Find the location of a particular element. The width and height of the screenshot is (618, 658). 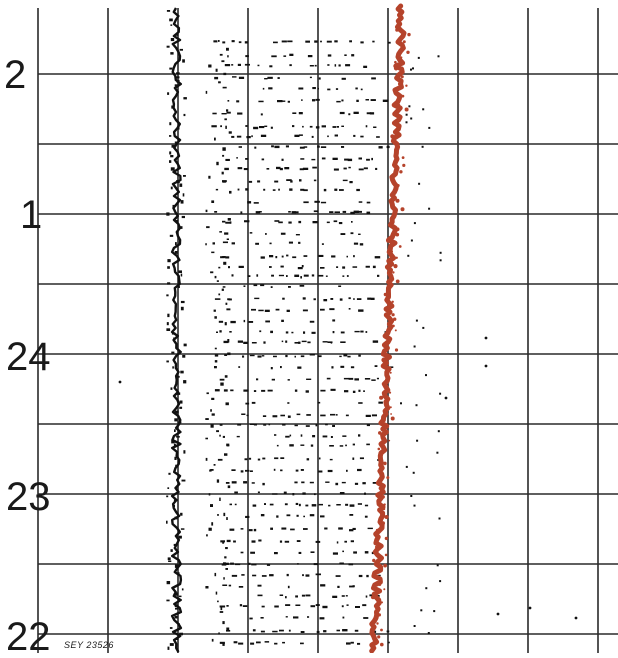

black-trace-line is located at coordinates (176, 330).